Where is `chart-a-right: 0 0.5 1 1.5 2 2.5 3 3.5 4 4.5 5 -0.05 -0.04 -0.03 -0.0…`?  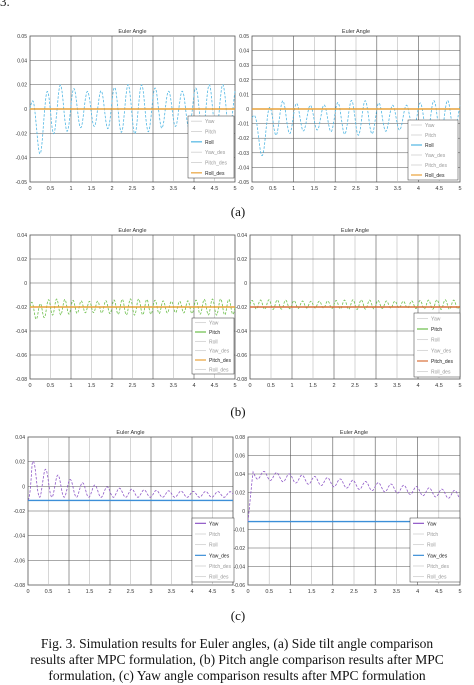
chart-a-right: 0 0.5 1 1.5 2 2.5 3 3.5 4 4.5 5 -0.05 -0.04 -0.03 -0.0… is located at coordinates (350, 110).